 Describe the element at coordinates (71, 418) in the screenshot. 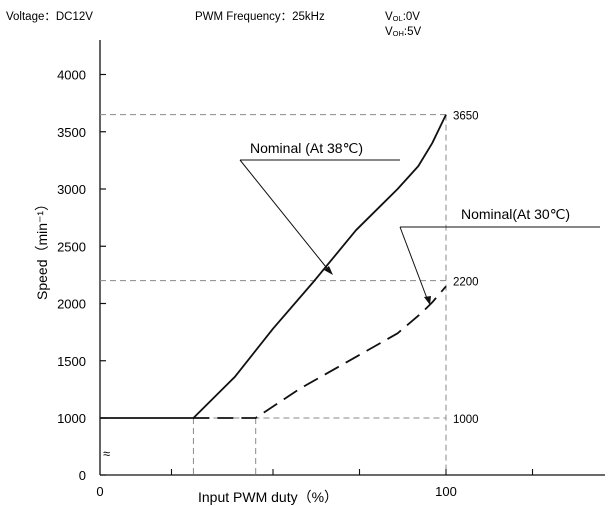

I see `y-tick-label: 1000` at that location.